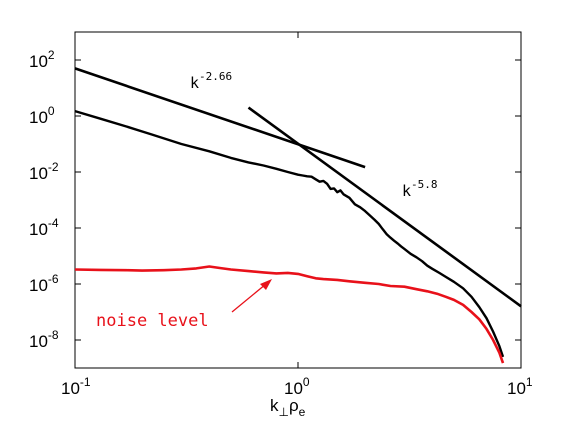 Image resolution: width=575 pixels, height=432 pixels. What do you see at coordinates (420, 189) in the screenshot?
I see `fit-label-k-5-8: k-5.8` at bounding box center [420, 189].